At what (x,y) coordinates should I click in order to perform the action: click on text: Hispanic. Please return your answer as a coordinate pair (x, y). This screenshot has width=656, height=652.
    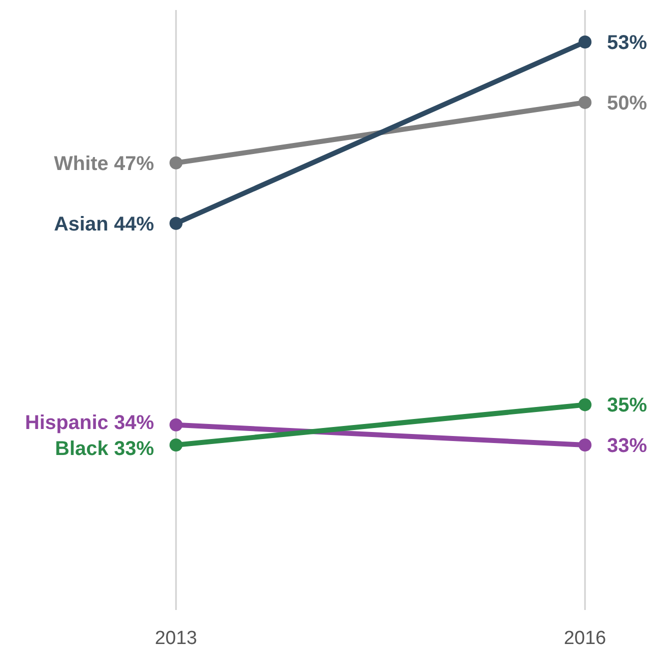
    Looking at the image, I should click on (69, 423).